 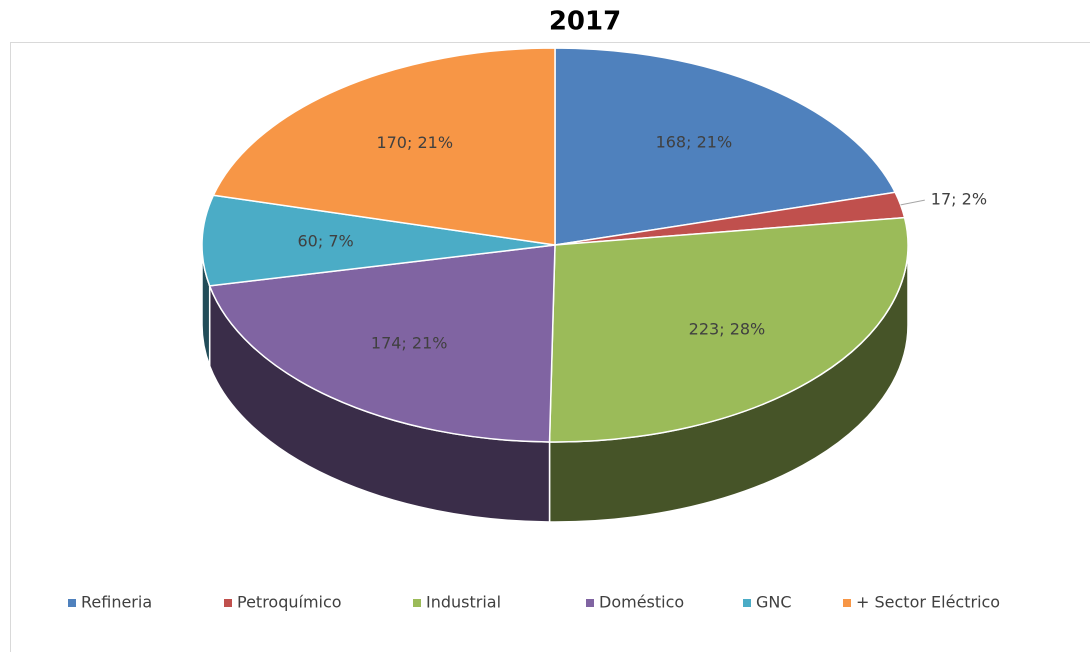 What do you see at coordinates (694, 142) in the screenshot?
I see `data-label: 168; 21%` at bounding box center [694, 142].